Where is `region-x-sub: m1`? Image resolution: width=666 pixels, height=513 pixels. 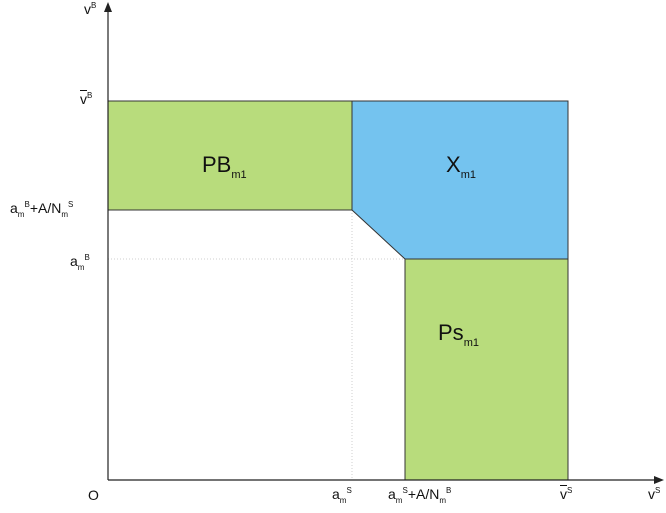
region-x-sub: m1 is located at coordinates (468, 175).